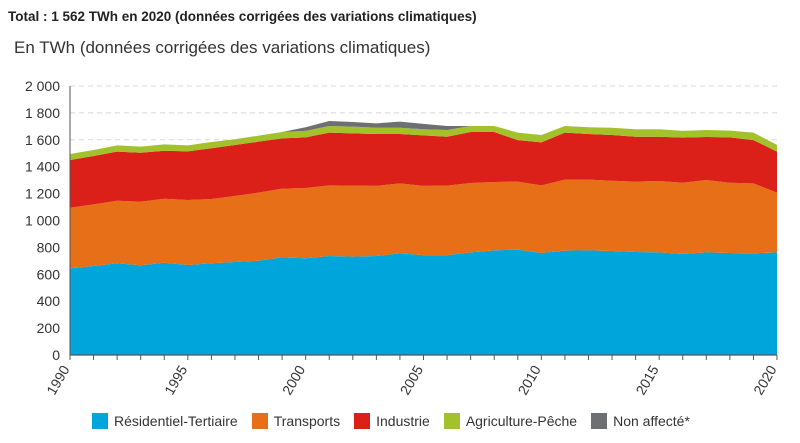 Image resolution: width=800 pixels, height=443 pixels. I want to click on x-tick-label: 1990, so click(58, 379).